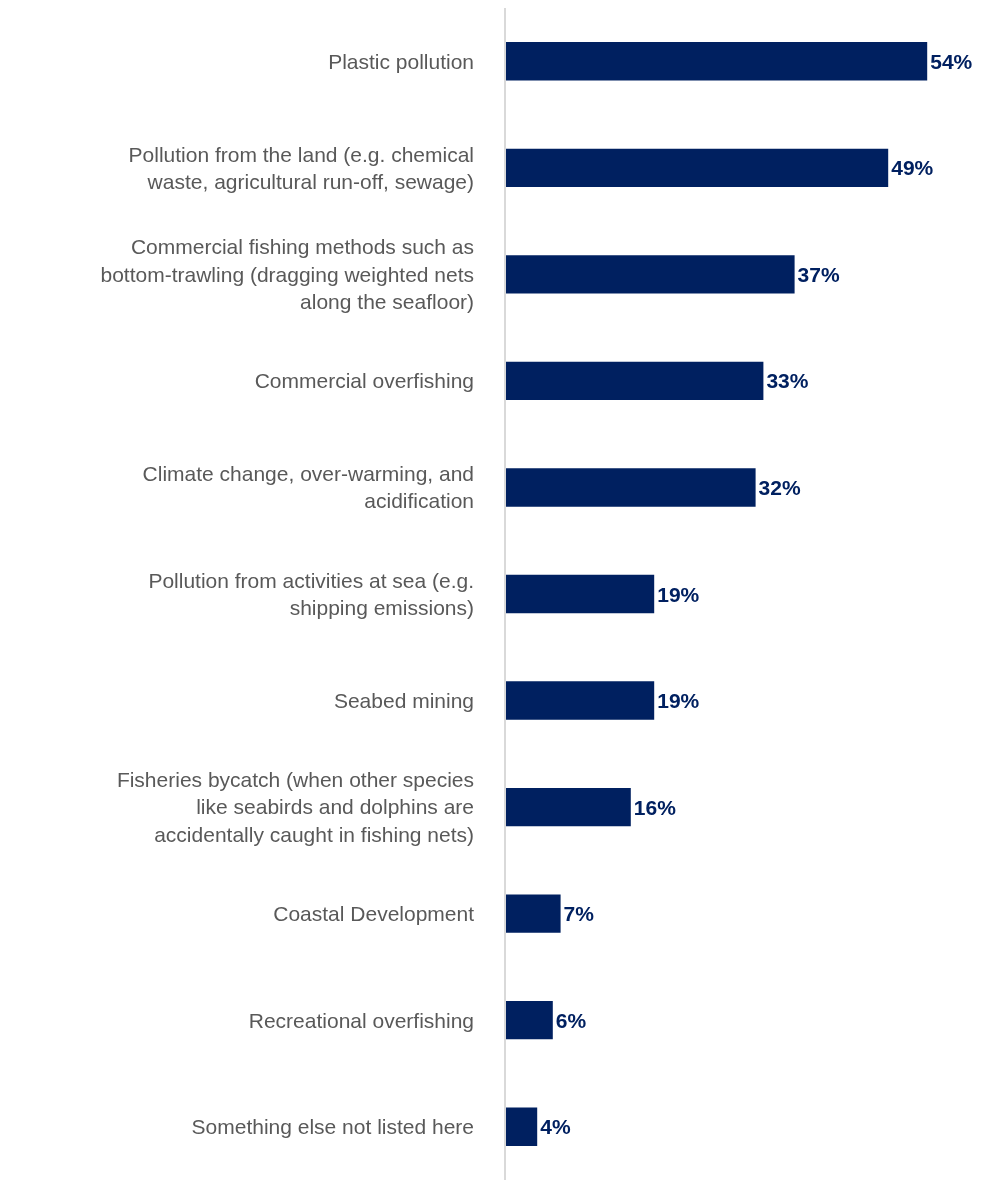  What do you see at coordinates (333, 1127) in the screenshot?
I see `y-tick-label: Something else not listed here` at bounding box center [333, 1127].